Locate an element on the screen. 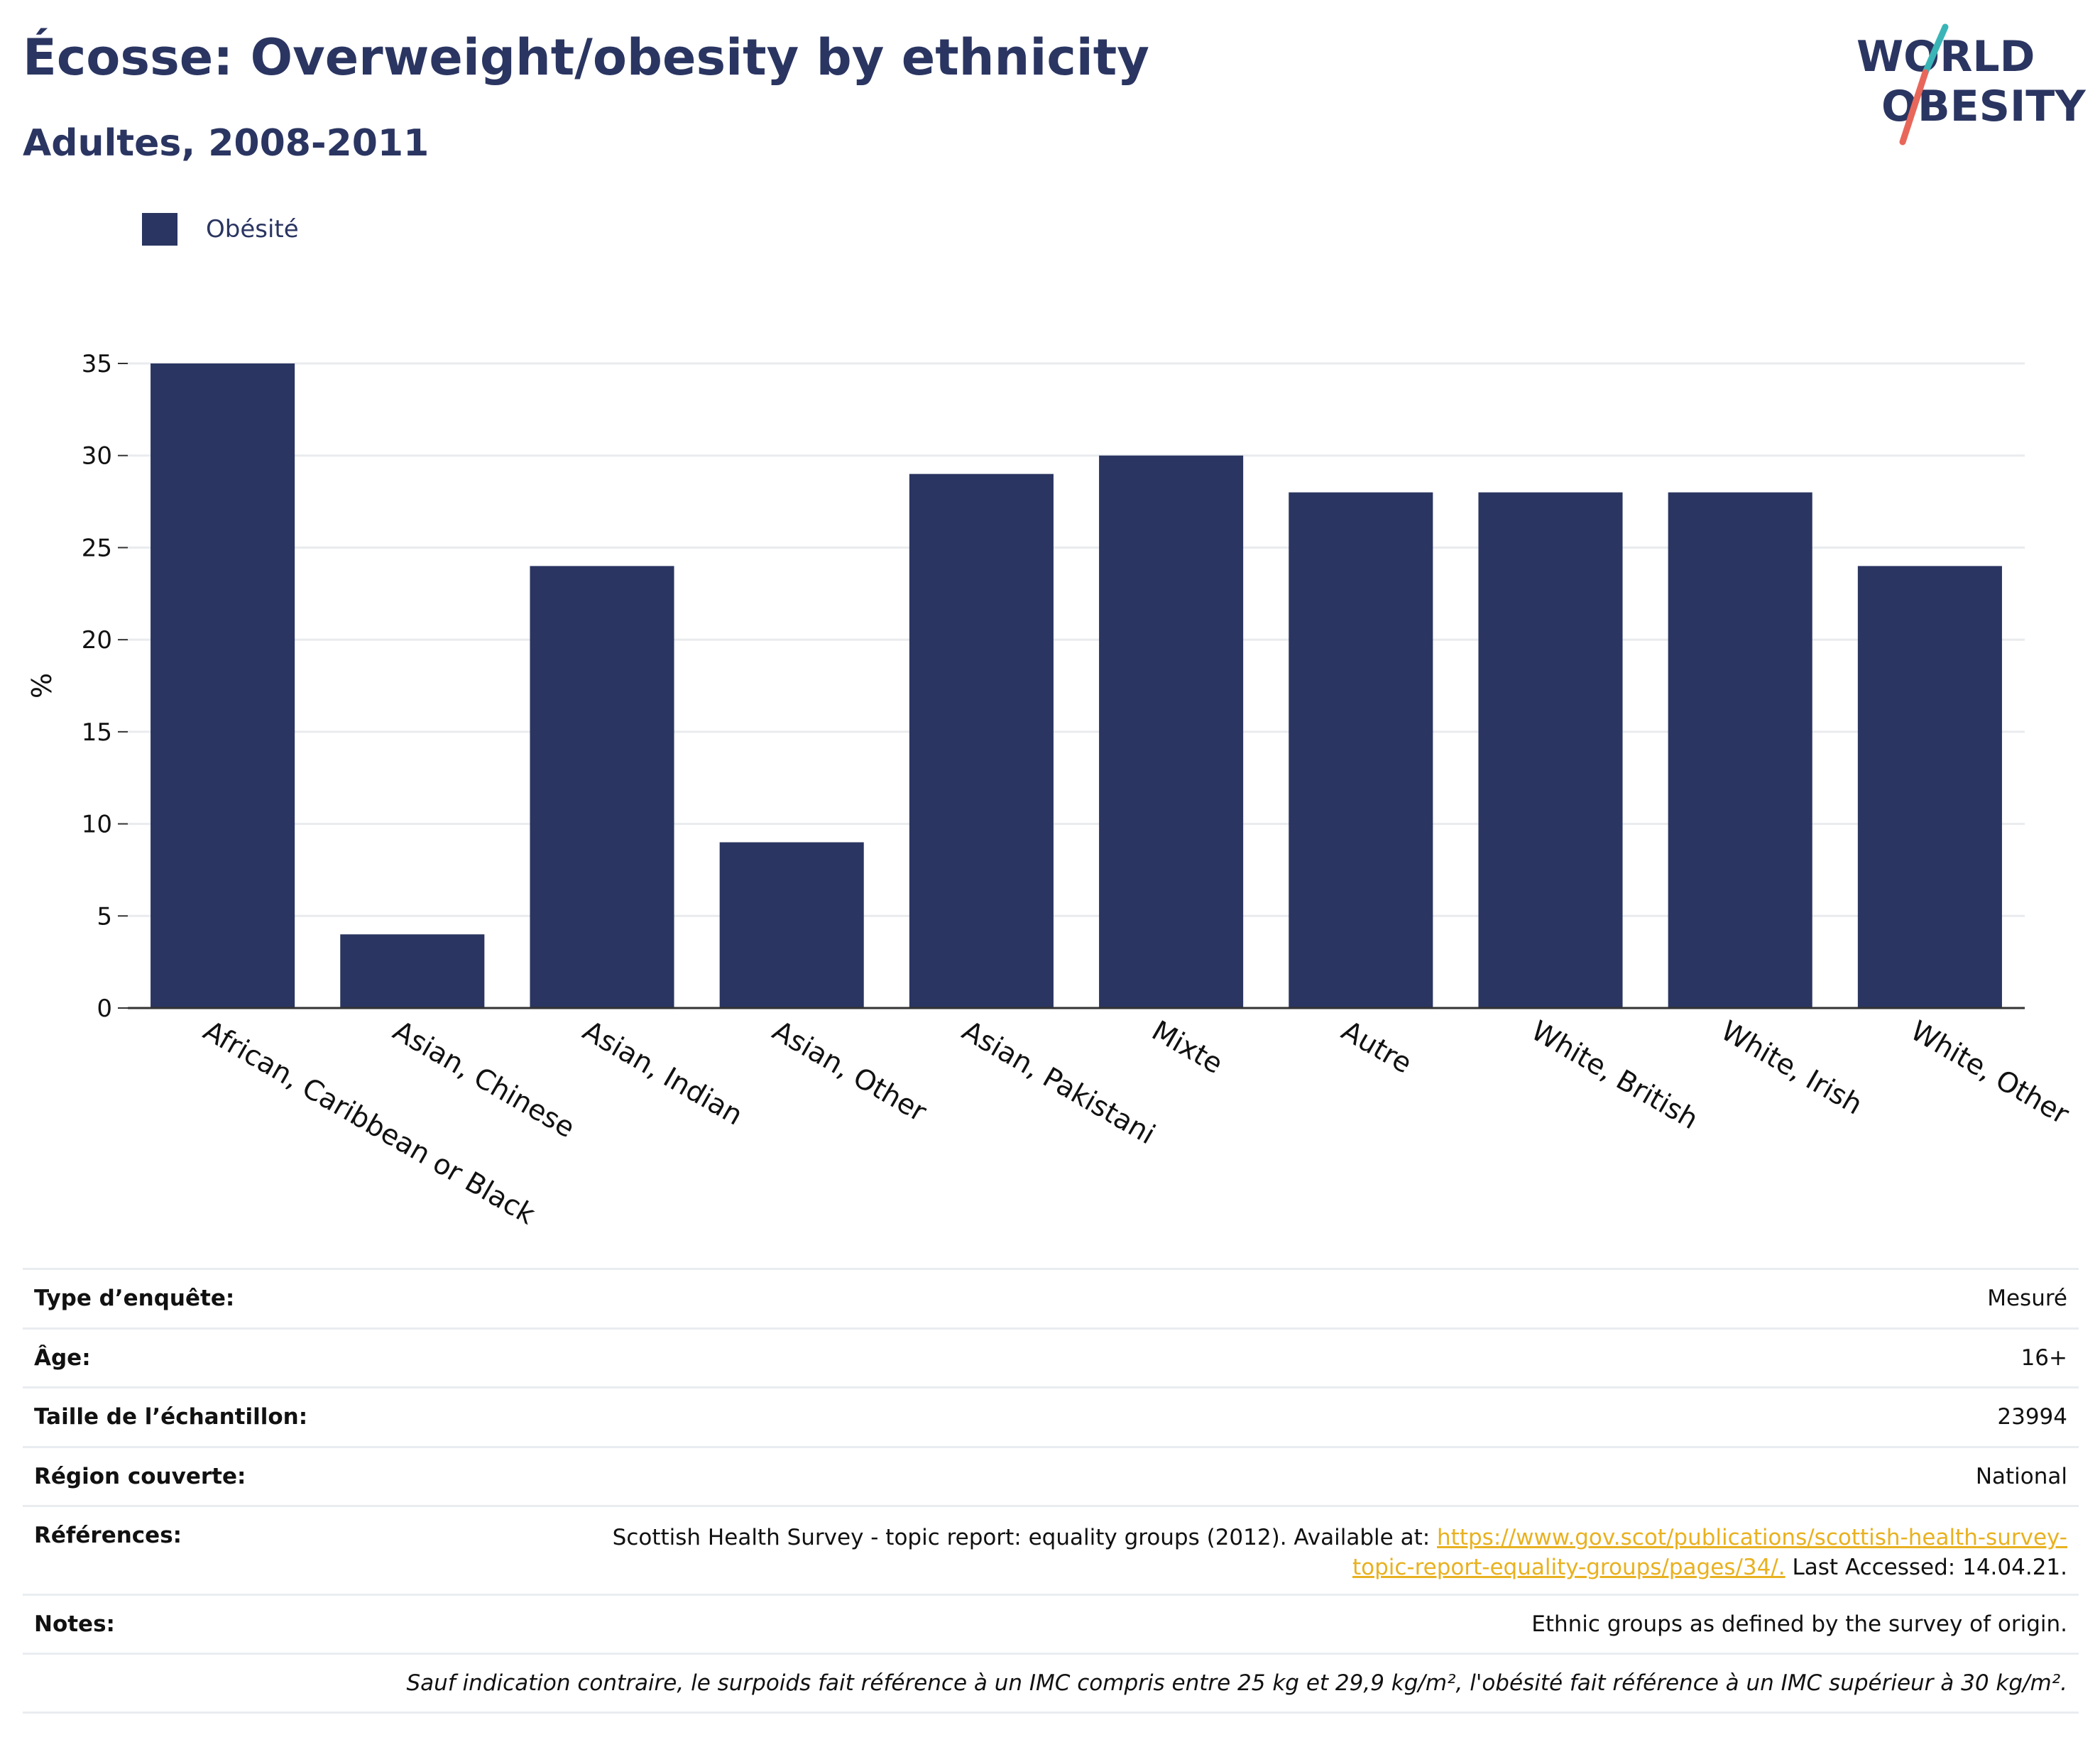  info-row-sample-size: Taille de l’échantillon: 23994 is located at coordinates (1051, 1416).